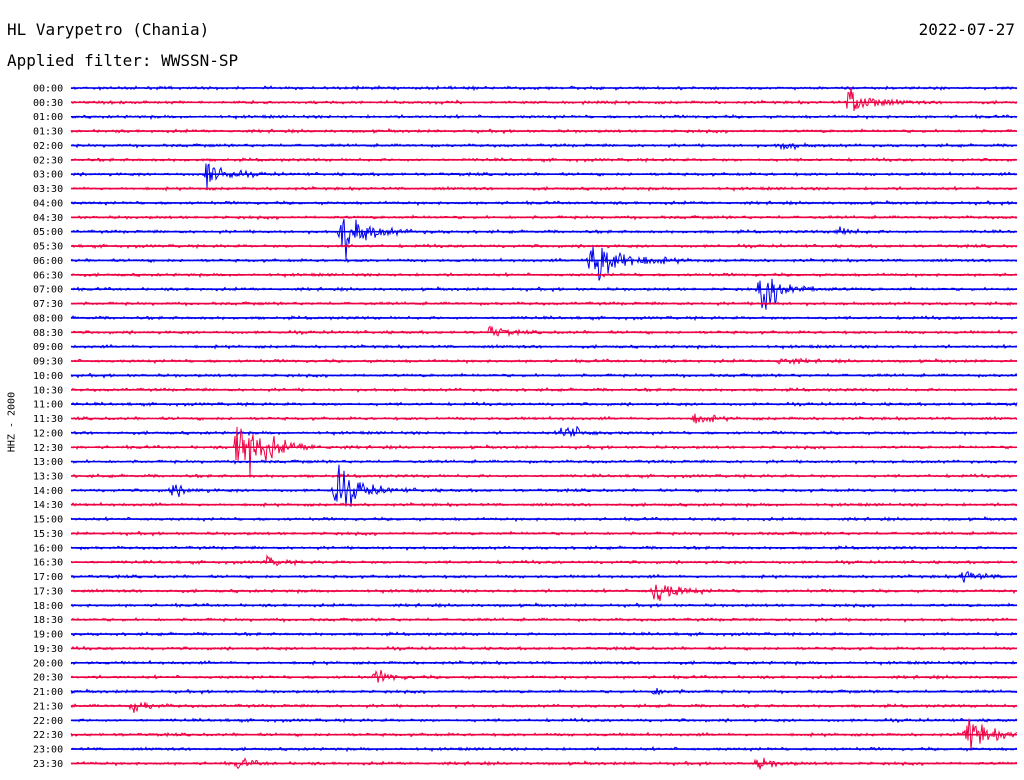 This screenshot has width=1024, height=780. I want to click on row-time-label: 10:30, so click(48, 390).